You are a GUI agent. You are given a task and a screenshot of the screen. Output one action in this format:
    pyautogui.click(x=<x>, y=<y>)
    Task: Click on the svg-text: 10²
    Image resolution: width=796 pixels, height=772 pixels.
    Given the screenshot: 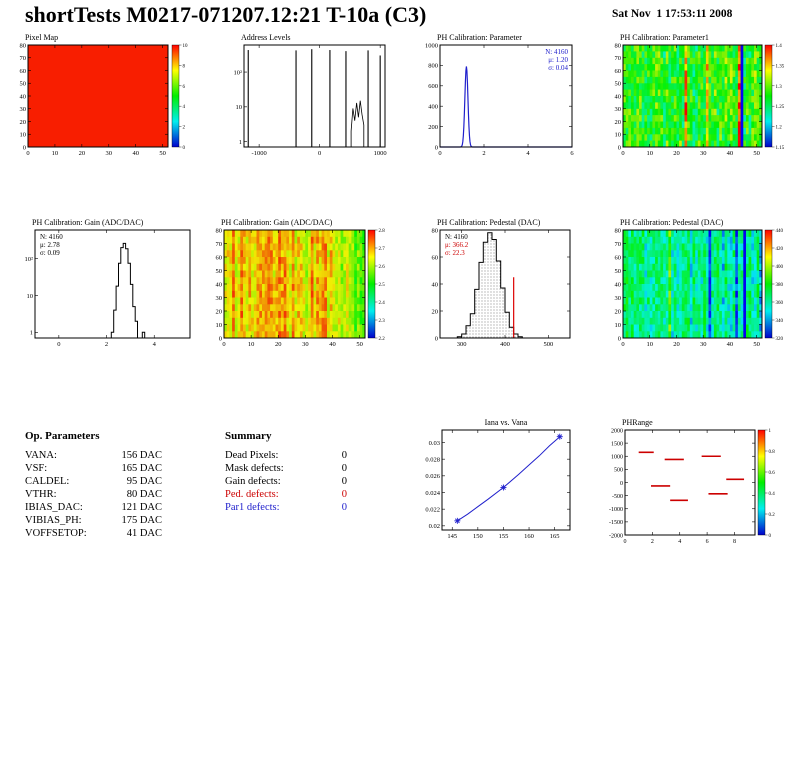 What is the action you would take?
    pyautogui.click(x=238, y=72)
    